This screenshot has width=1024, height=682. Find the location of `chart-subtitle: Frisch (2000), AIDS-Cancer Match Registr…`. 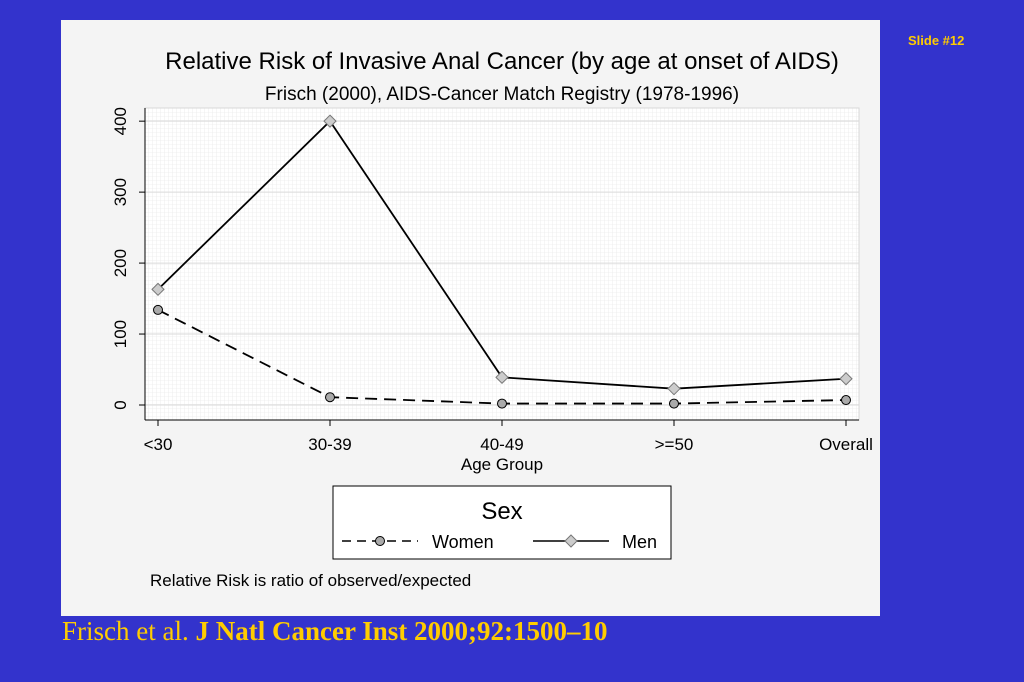

chart-subtitle: Frisch (2000), AIDS-Cancer Match Registr… is located at coordinates (502, 94).